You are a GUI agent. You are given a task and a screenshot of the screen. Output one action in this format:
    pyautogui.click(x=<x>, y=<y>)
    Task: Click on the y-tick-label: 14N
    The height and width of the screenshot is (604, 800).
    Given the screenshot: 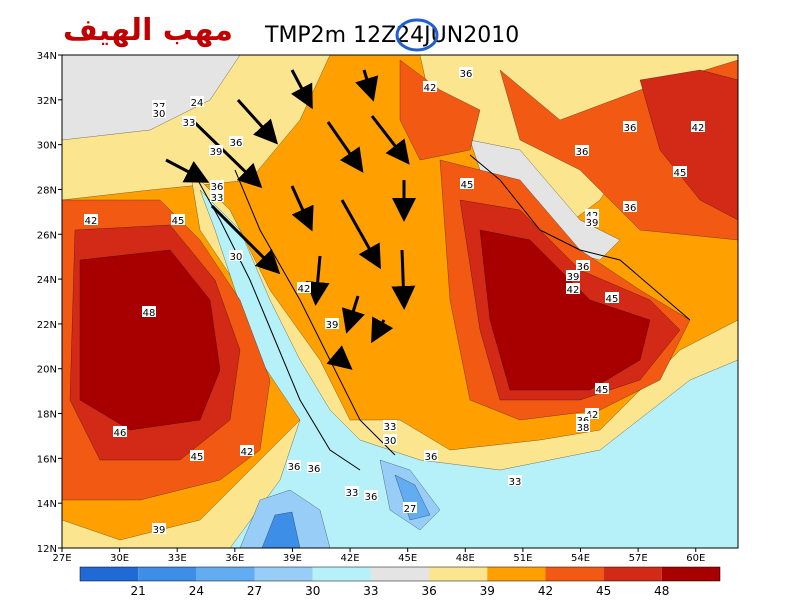 What is the action you would take?
    pyautogui.click(x=47, y=504)
    